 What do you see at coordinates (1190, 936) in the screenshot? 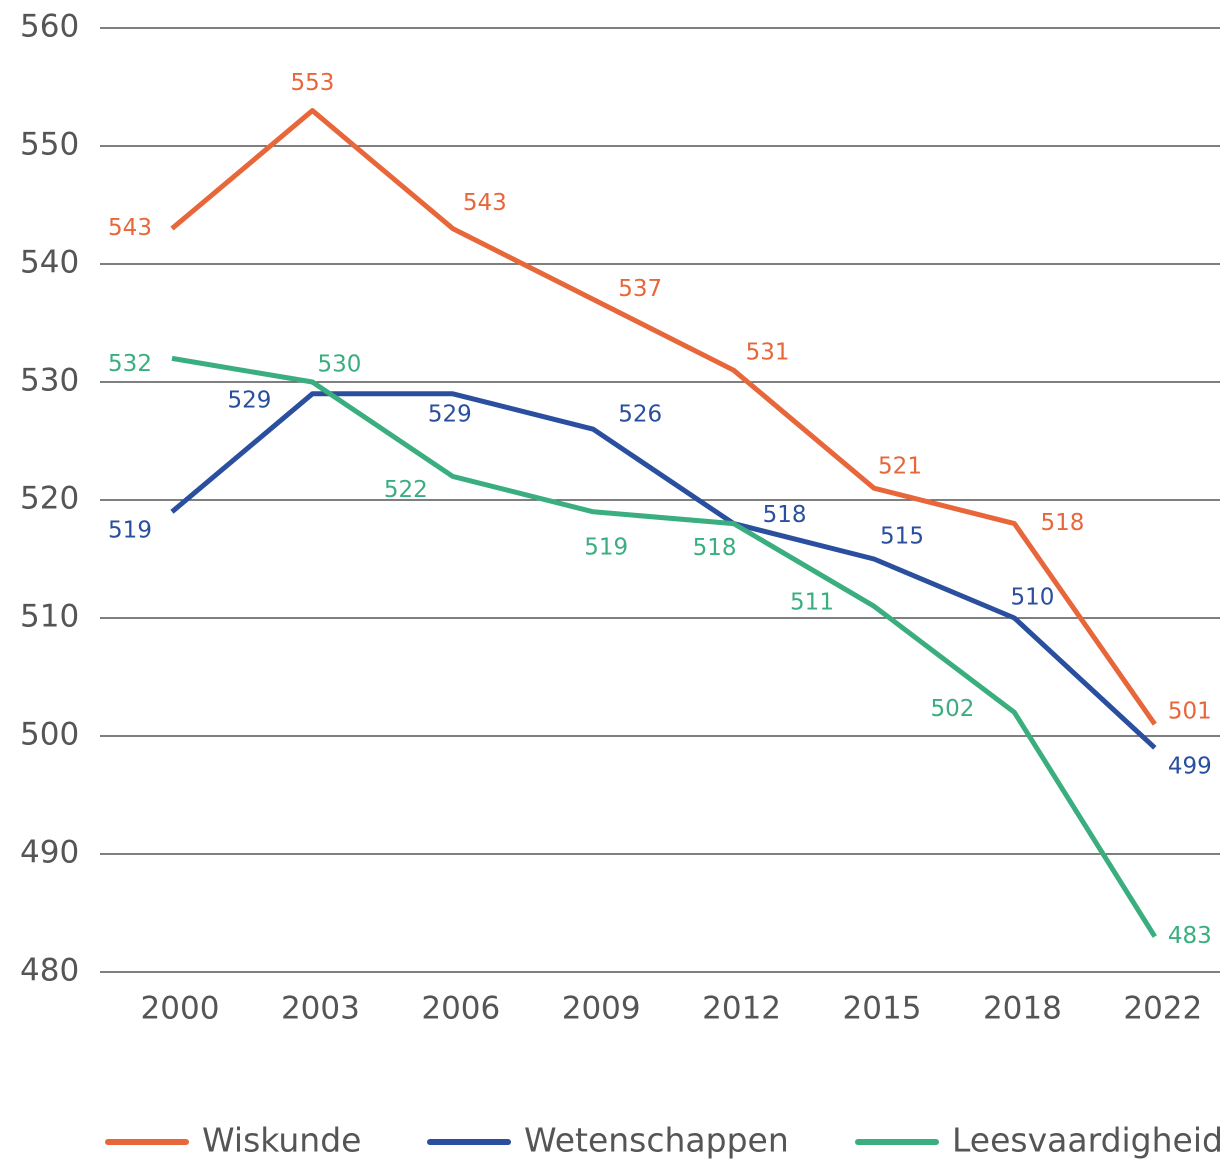
I see `data-label: 483` at bounding box center [1190, 936].